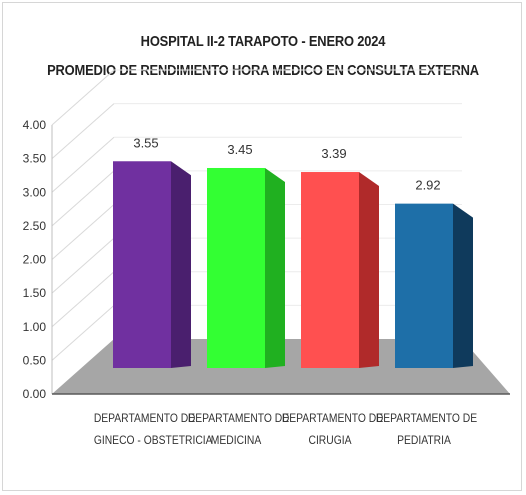  I want to click on category-label-line: CIRUGIA, so click(330, 440).